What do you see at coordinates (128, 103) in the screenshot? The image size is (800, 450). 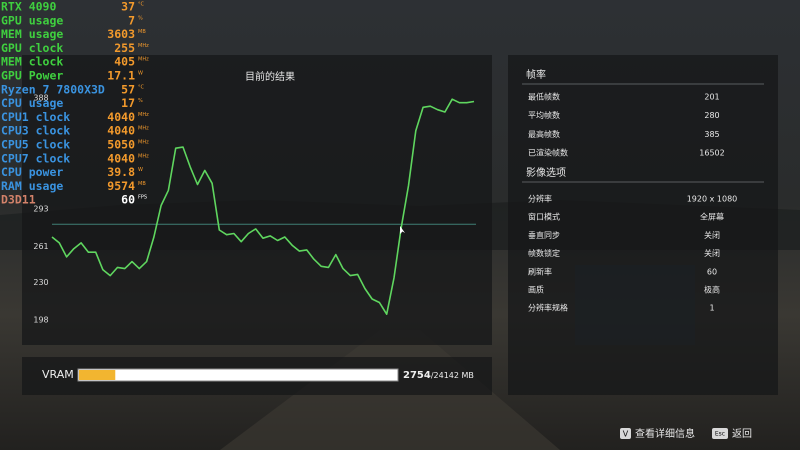 I see `overlay-value: 17` at bounding box center [128, 103].